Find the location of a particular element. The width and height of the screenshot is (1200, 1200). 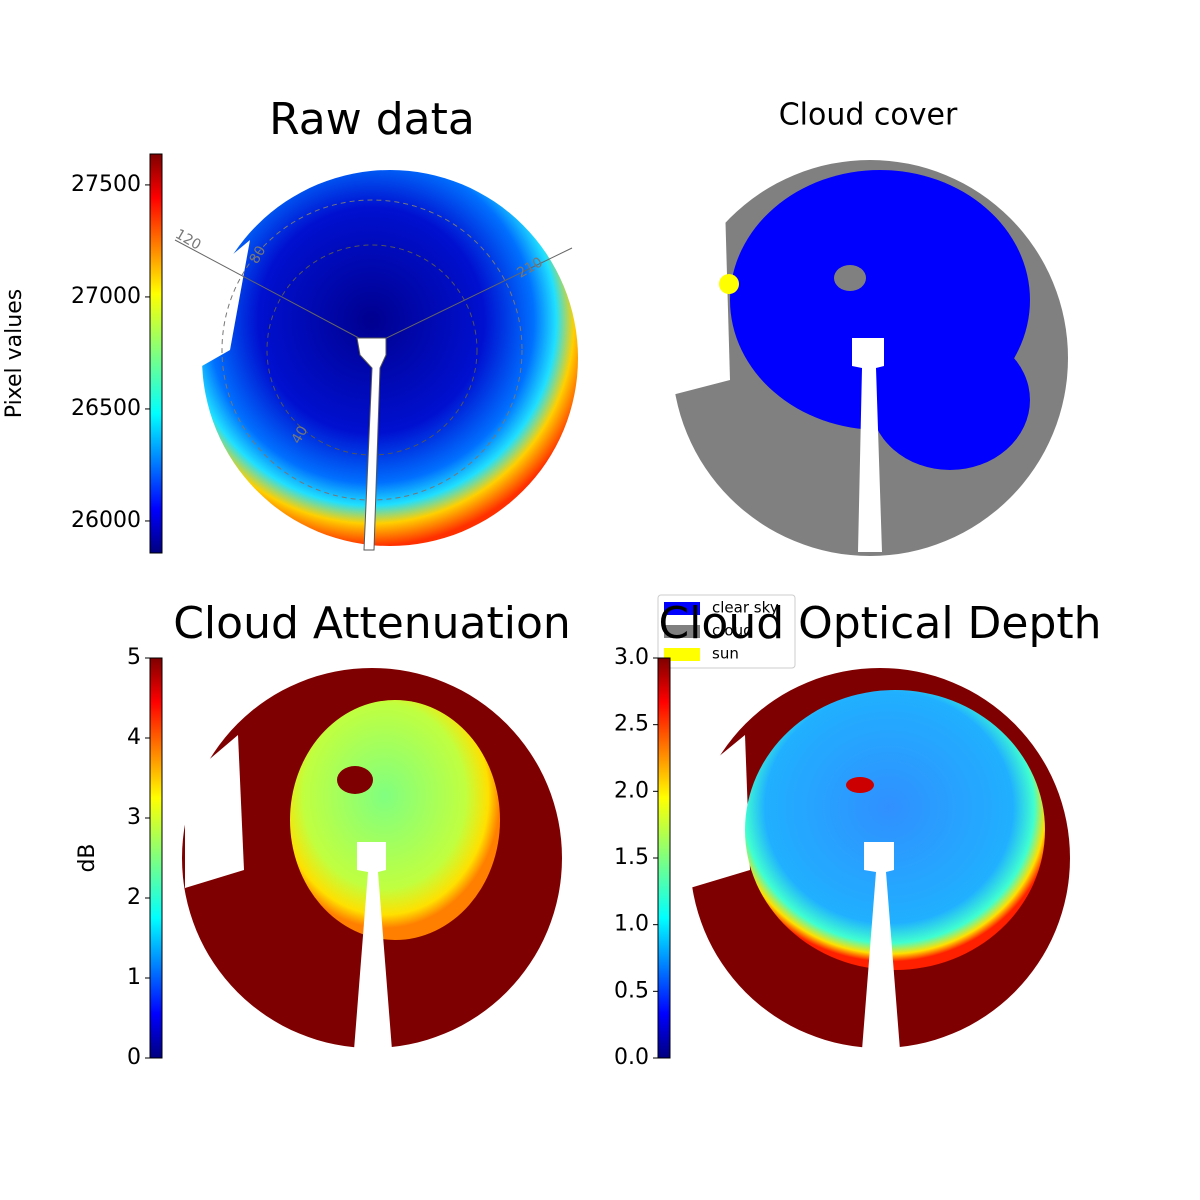

y-axis-label: Pixel values is located at coordinates (14, 353).